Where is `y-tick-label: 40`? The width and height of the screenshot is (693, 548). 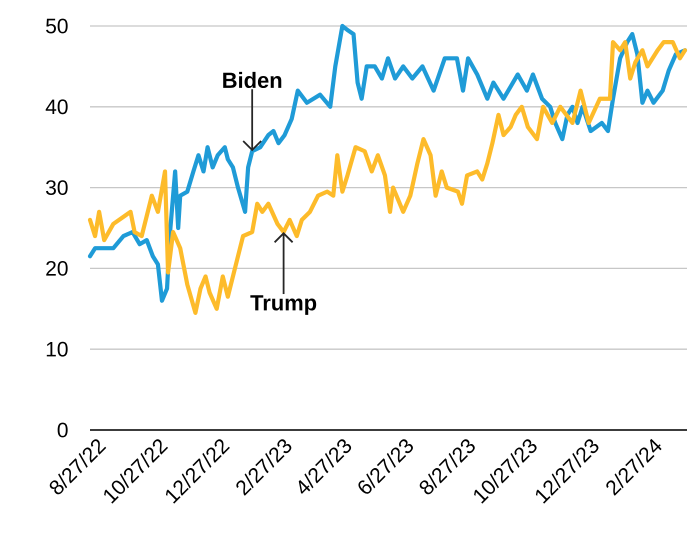 y-tick-label: 40 is located at coordinates (57, 106).